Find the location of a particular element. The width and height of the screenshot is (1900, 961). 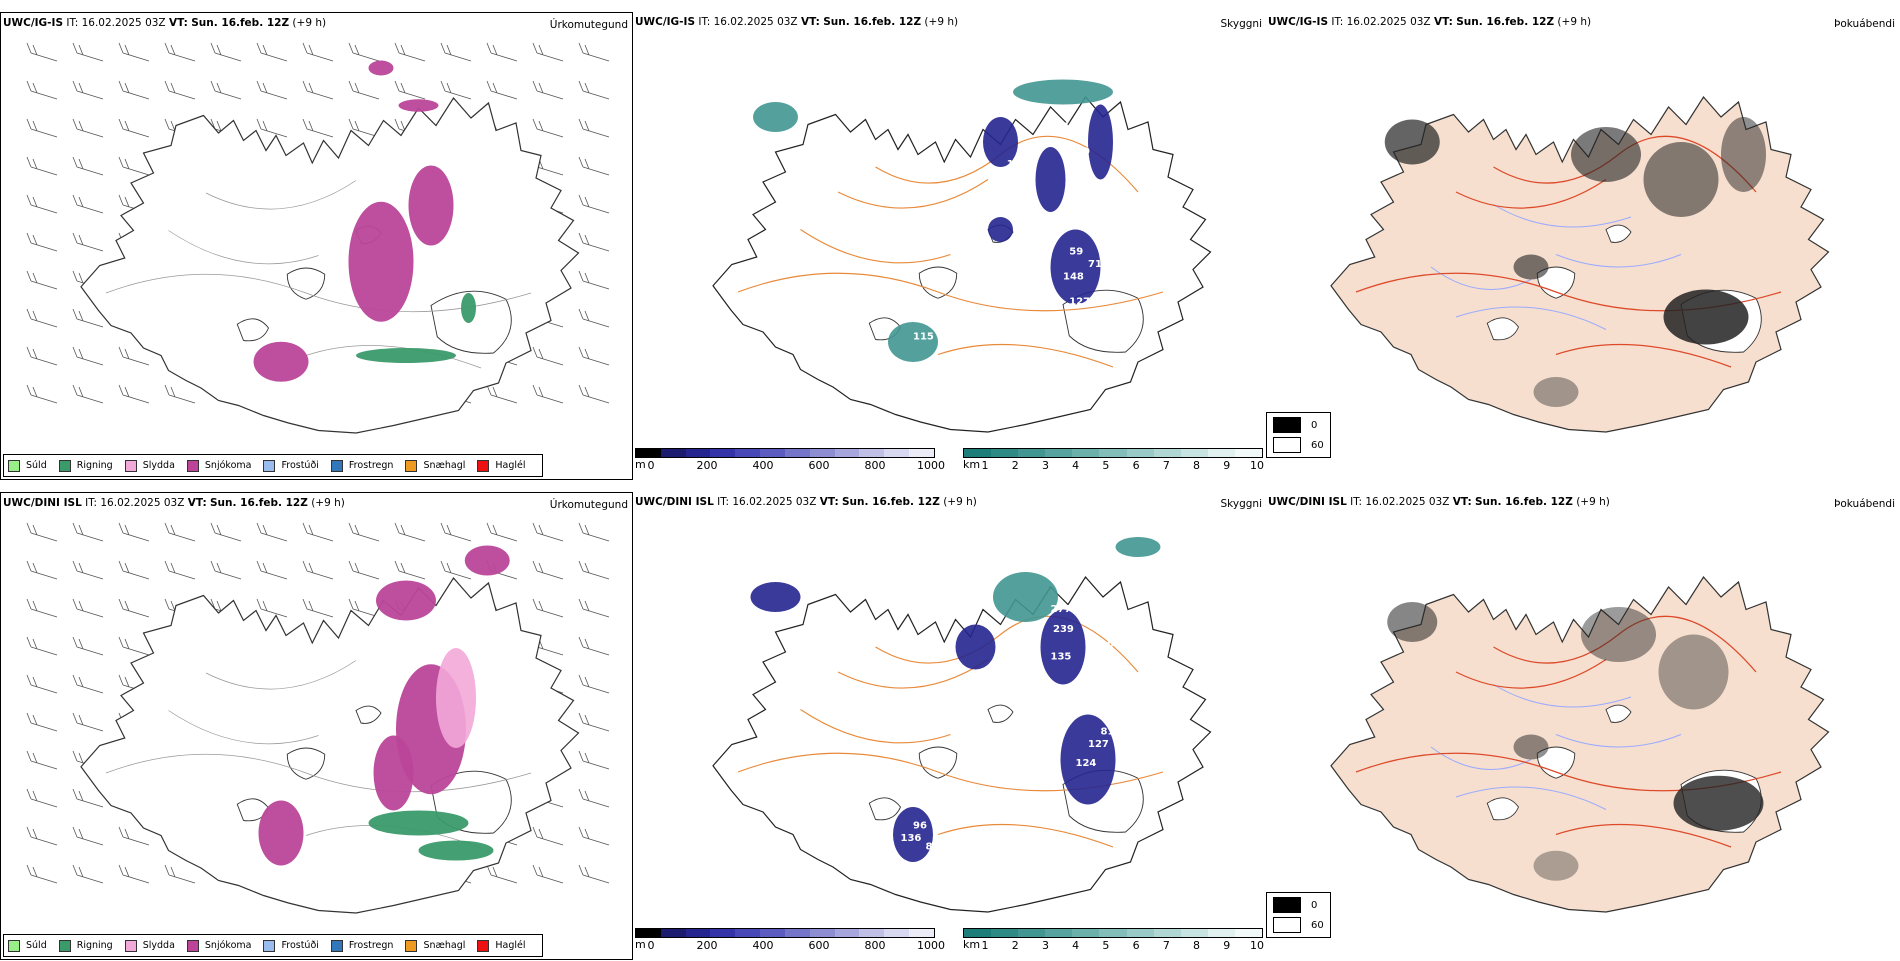

colorbar-ticks: 0 200 400 600 800 1000 is located at coordinates (790, 945).